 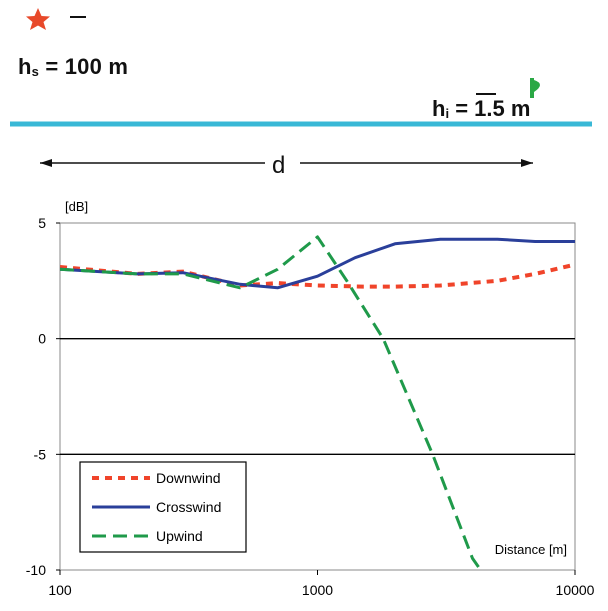 I want to click on x-tick-label: 10000, so click(x=575, y=590).